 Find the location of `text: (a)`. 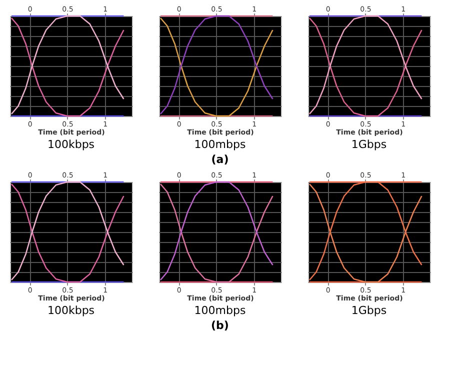

text: (a) is located at coordinates (220, 159).